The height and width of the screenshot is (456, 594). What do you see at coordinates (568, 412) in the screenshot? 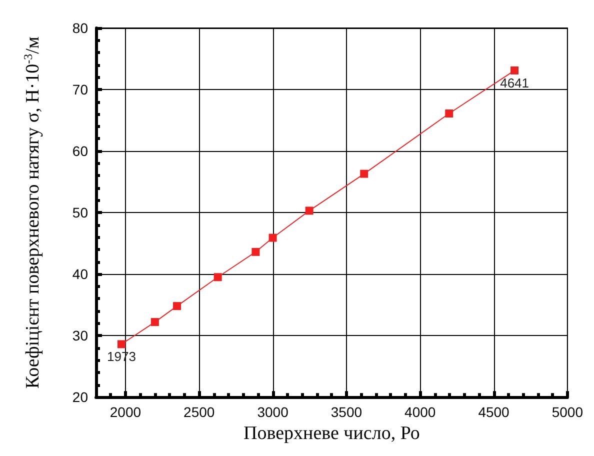
I see `x-tick-label: 5000` at bounding box center [568, 412].